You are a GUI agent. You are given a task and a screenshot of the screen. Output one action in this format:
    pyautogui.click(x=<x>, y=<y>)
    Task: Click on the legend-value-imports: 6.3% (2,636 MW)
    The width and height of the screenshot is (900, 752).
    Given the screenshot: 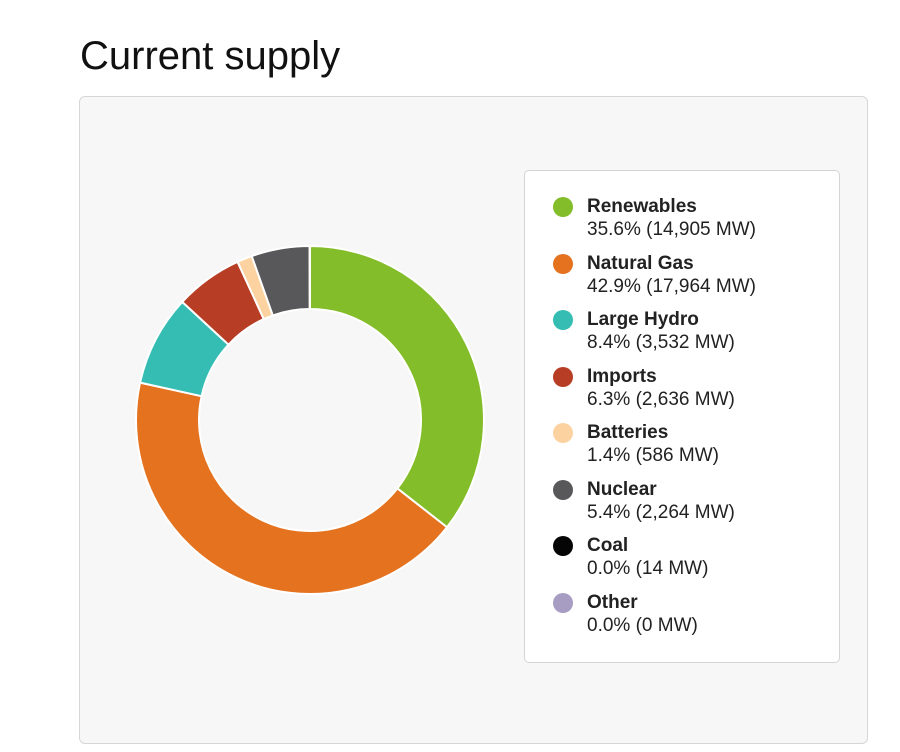 What is the action you would take?
    pyautogui.click(x=661, y=399)
    